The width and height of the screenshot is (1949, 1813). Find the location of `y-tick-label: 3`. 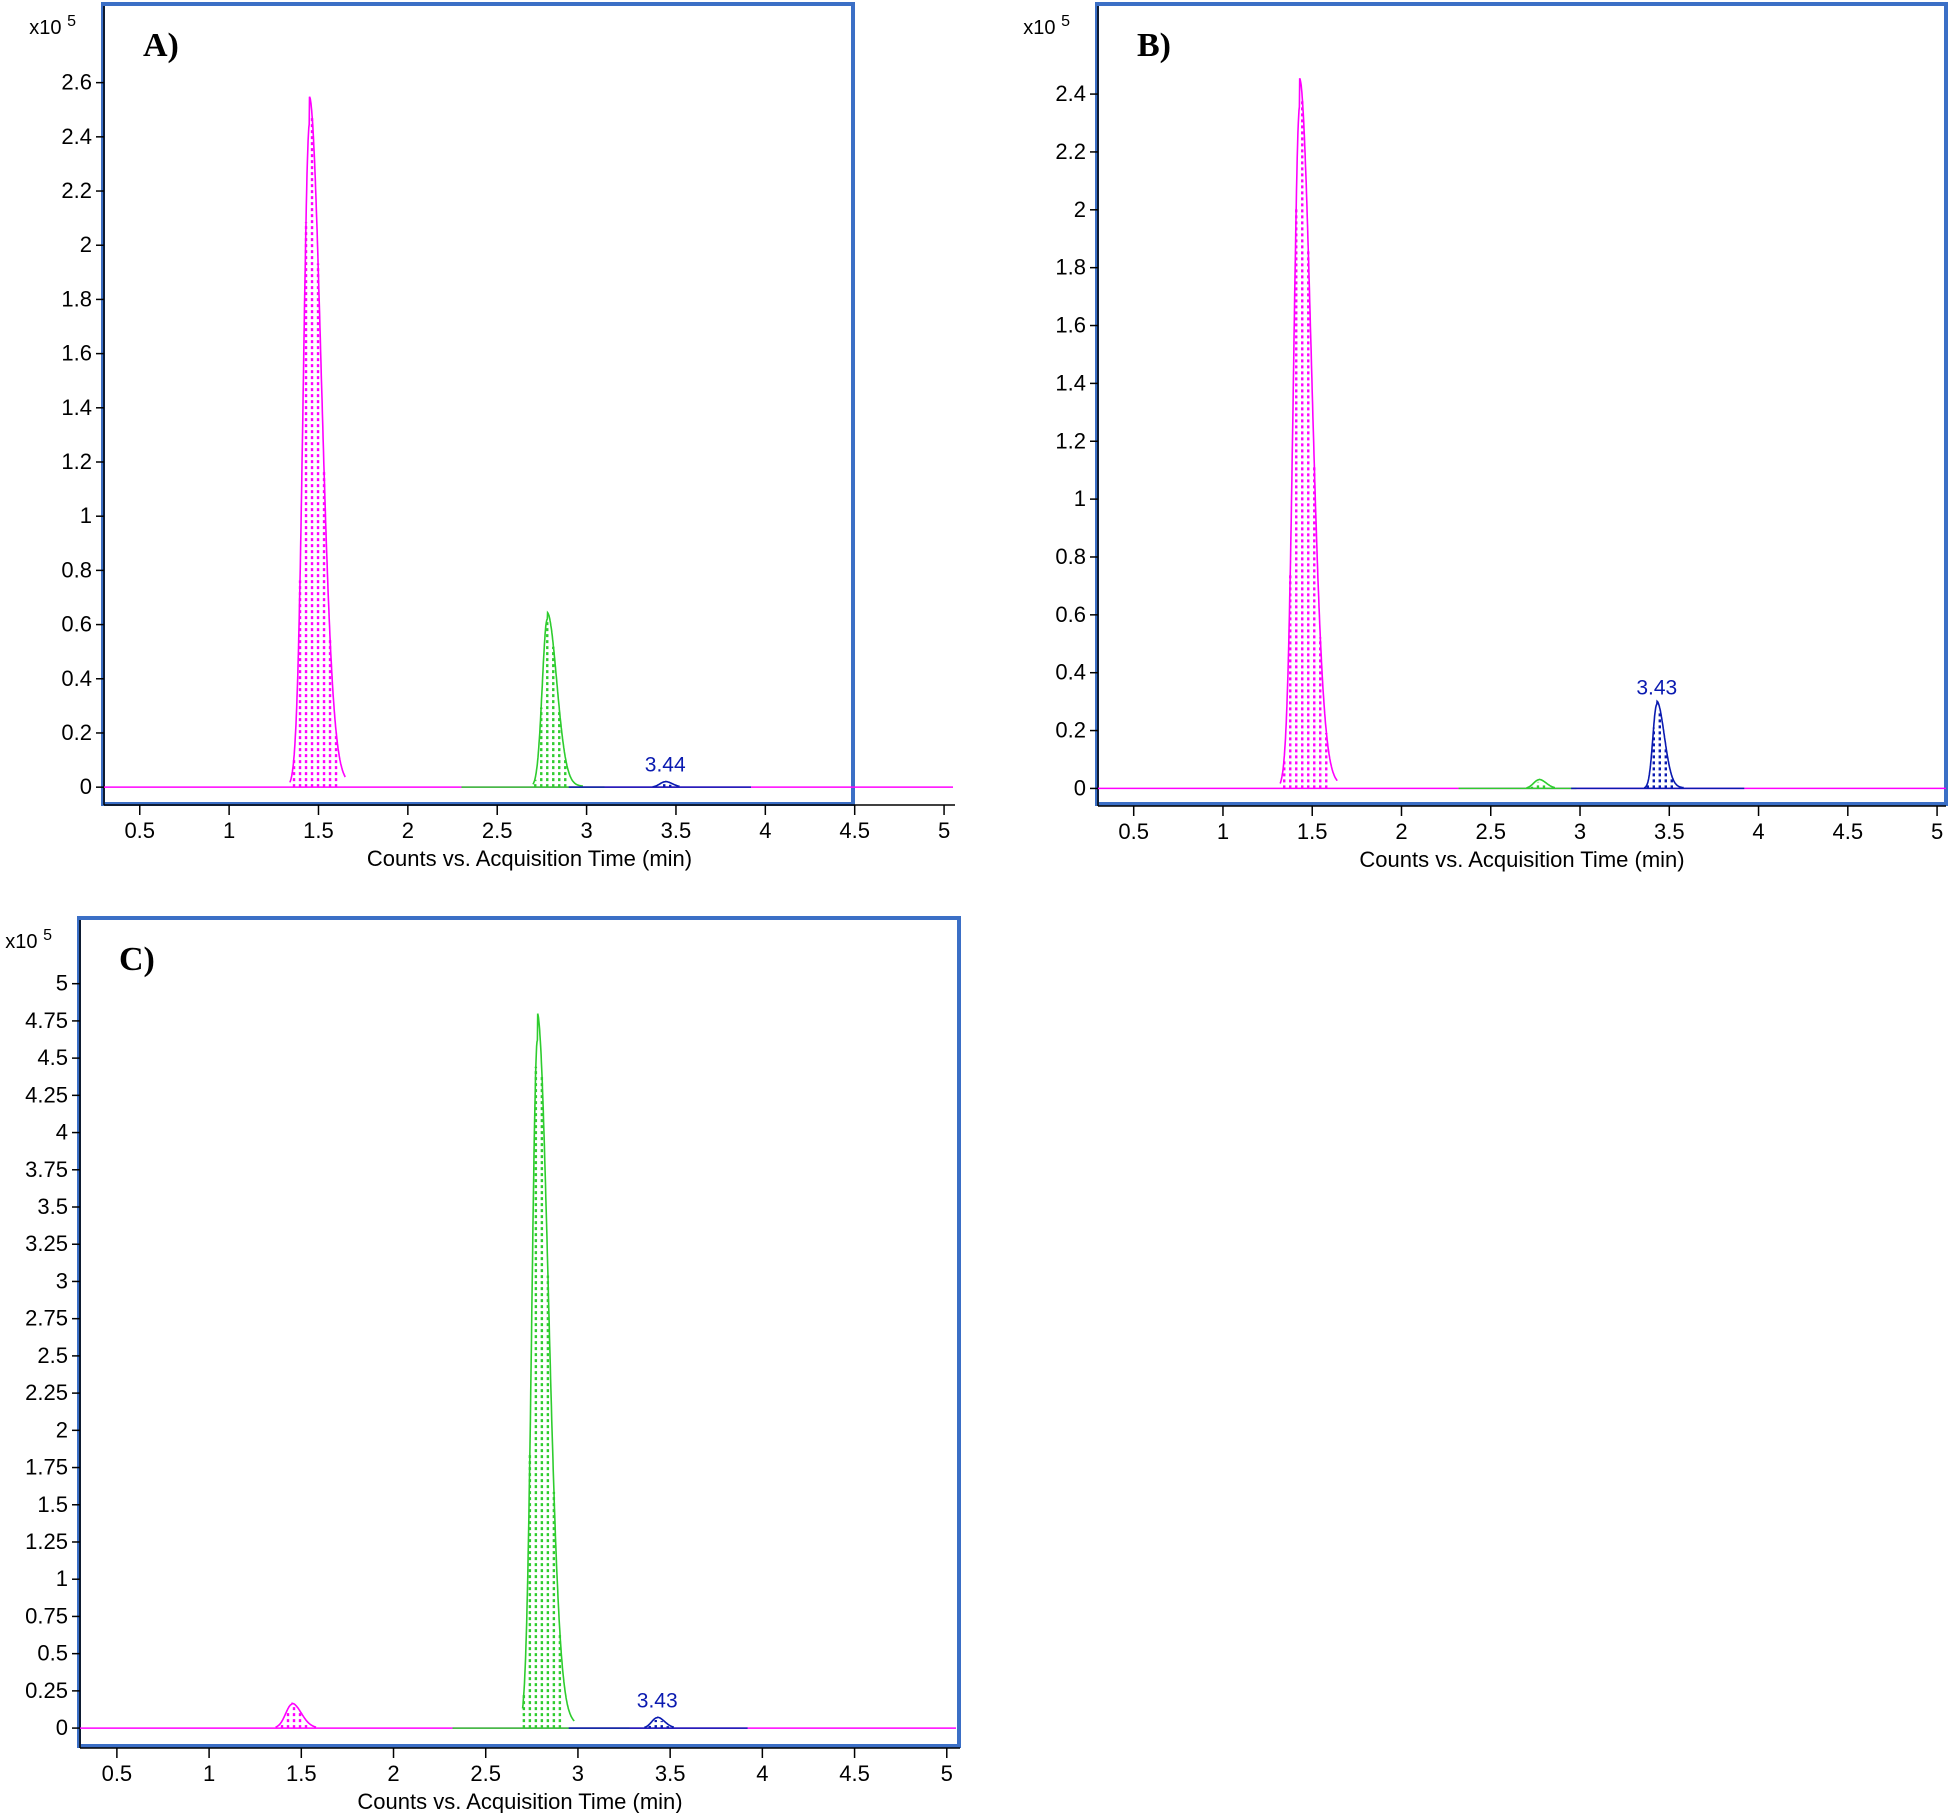

y-tick-label: 3 is located at coordinates (62, 1280).